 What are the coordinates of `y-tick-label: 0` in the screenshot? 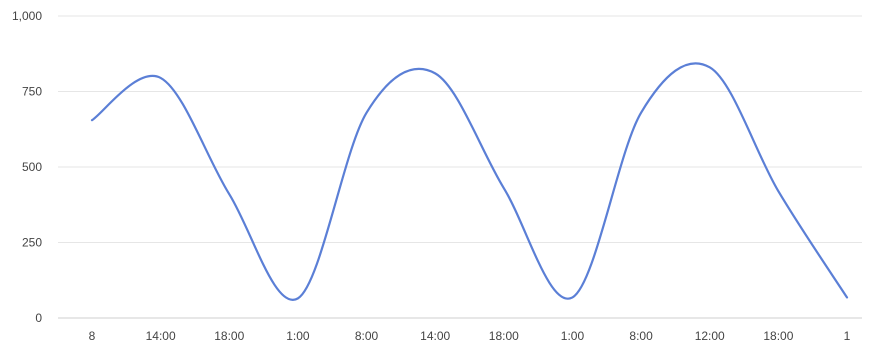 It's located at (38, 318).